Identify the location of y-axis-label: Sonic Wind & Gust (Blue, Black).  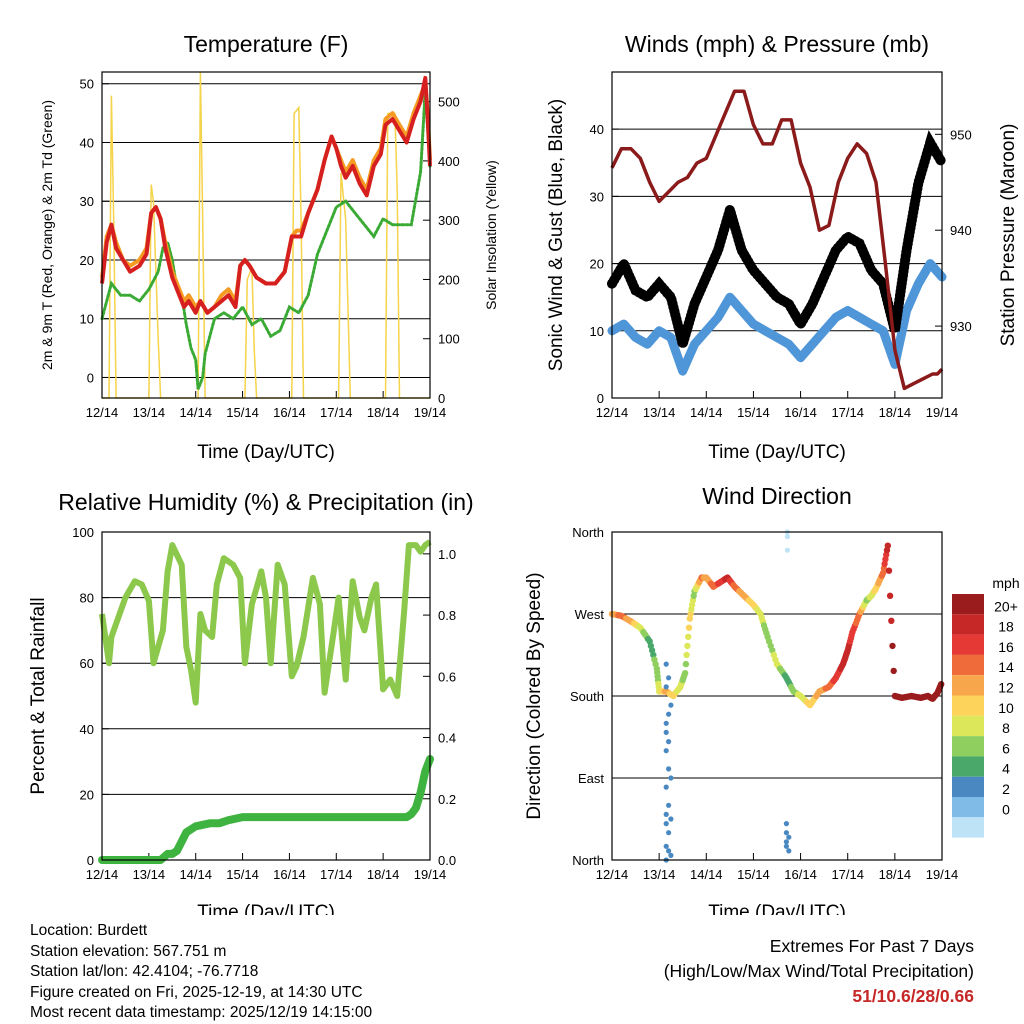
(556, 235).